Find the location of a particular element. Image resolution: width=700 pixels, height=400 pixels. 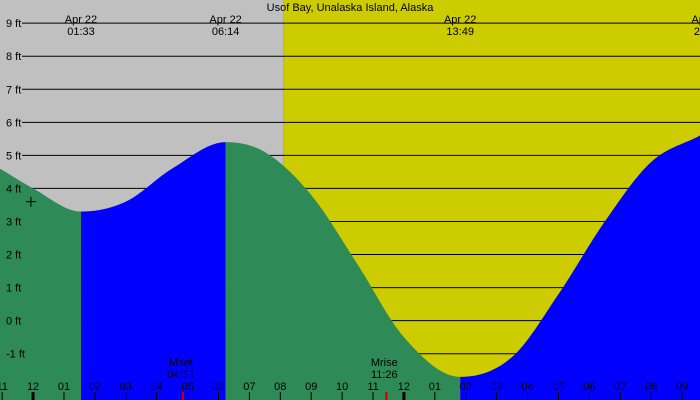

y-tick-label: 5 ft is located at coordinates (13, 156).